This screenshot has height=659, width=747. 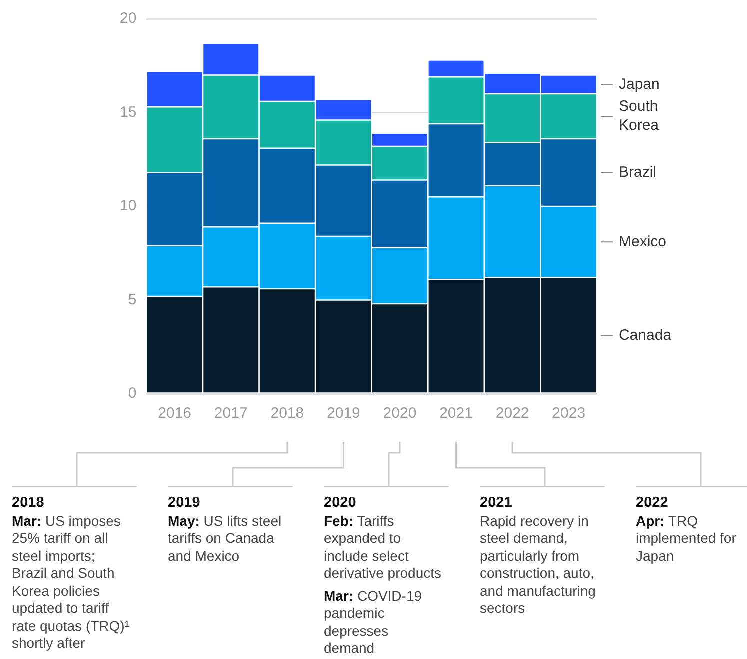 I want to click on x-tick-label: 2017, so click(x=231, y=413).